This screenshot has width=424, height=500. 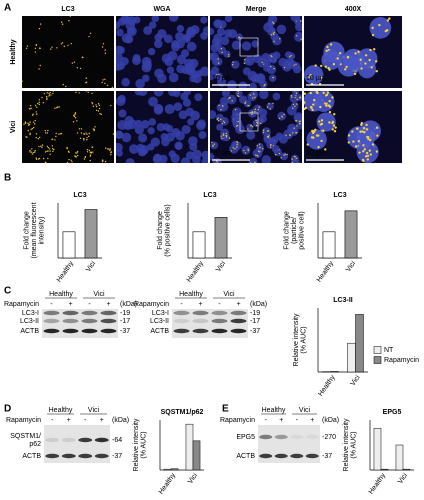 What do you see at coordinates (31, 456) in the screenshot?
I see `band-label: ACTB` at bounding box center [31, 456].